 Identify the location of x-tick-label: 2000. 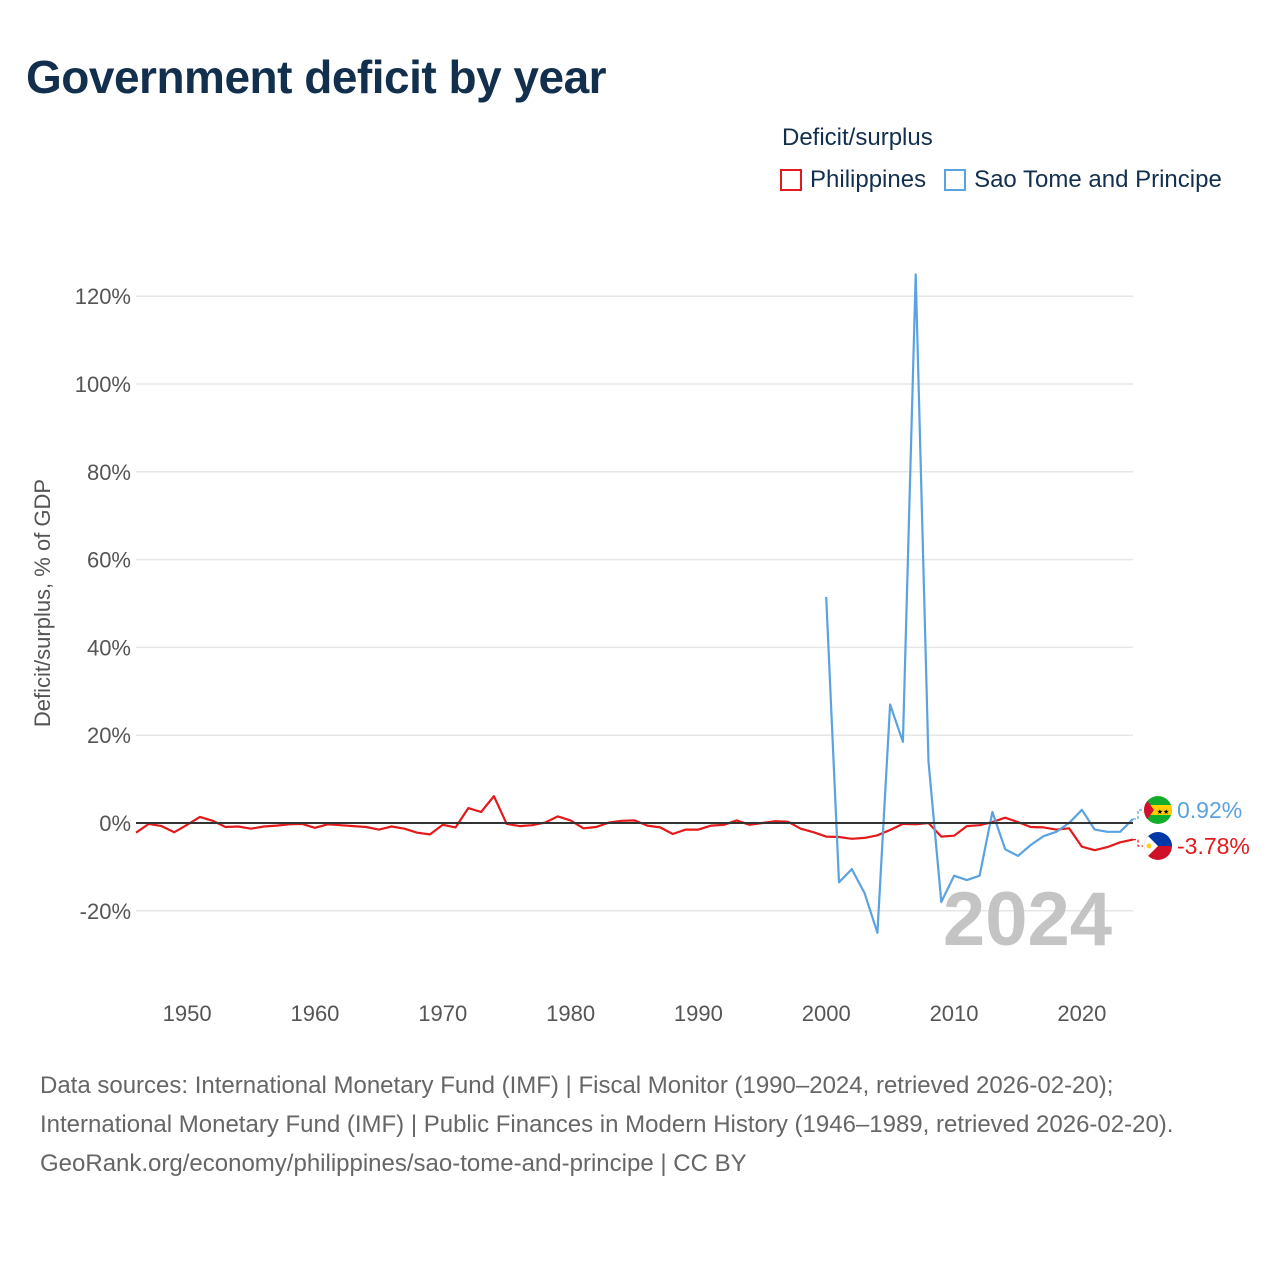
(826, 1013).